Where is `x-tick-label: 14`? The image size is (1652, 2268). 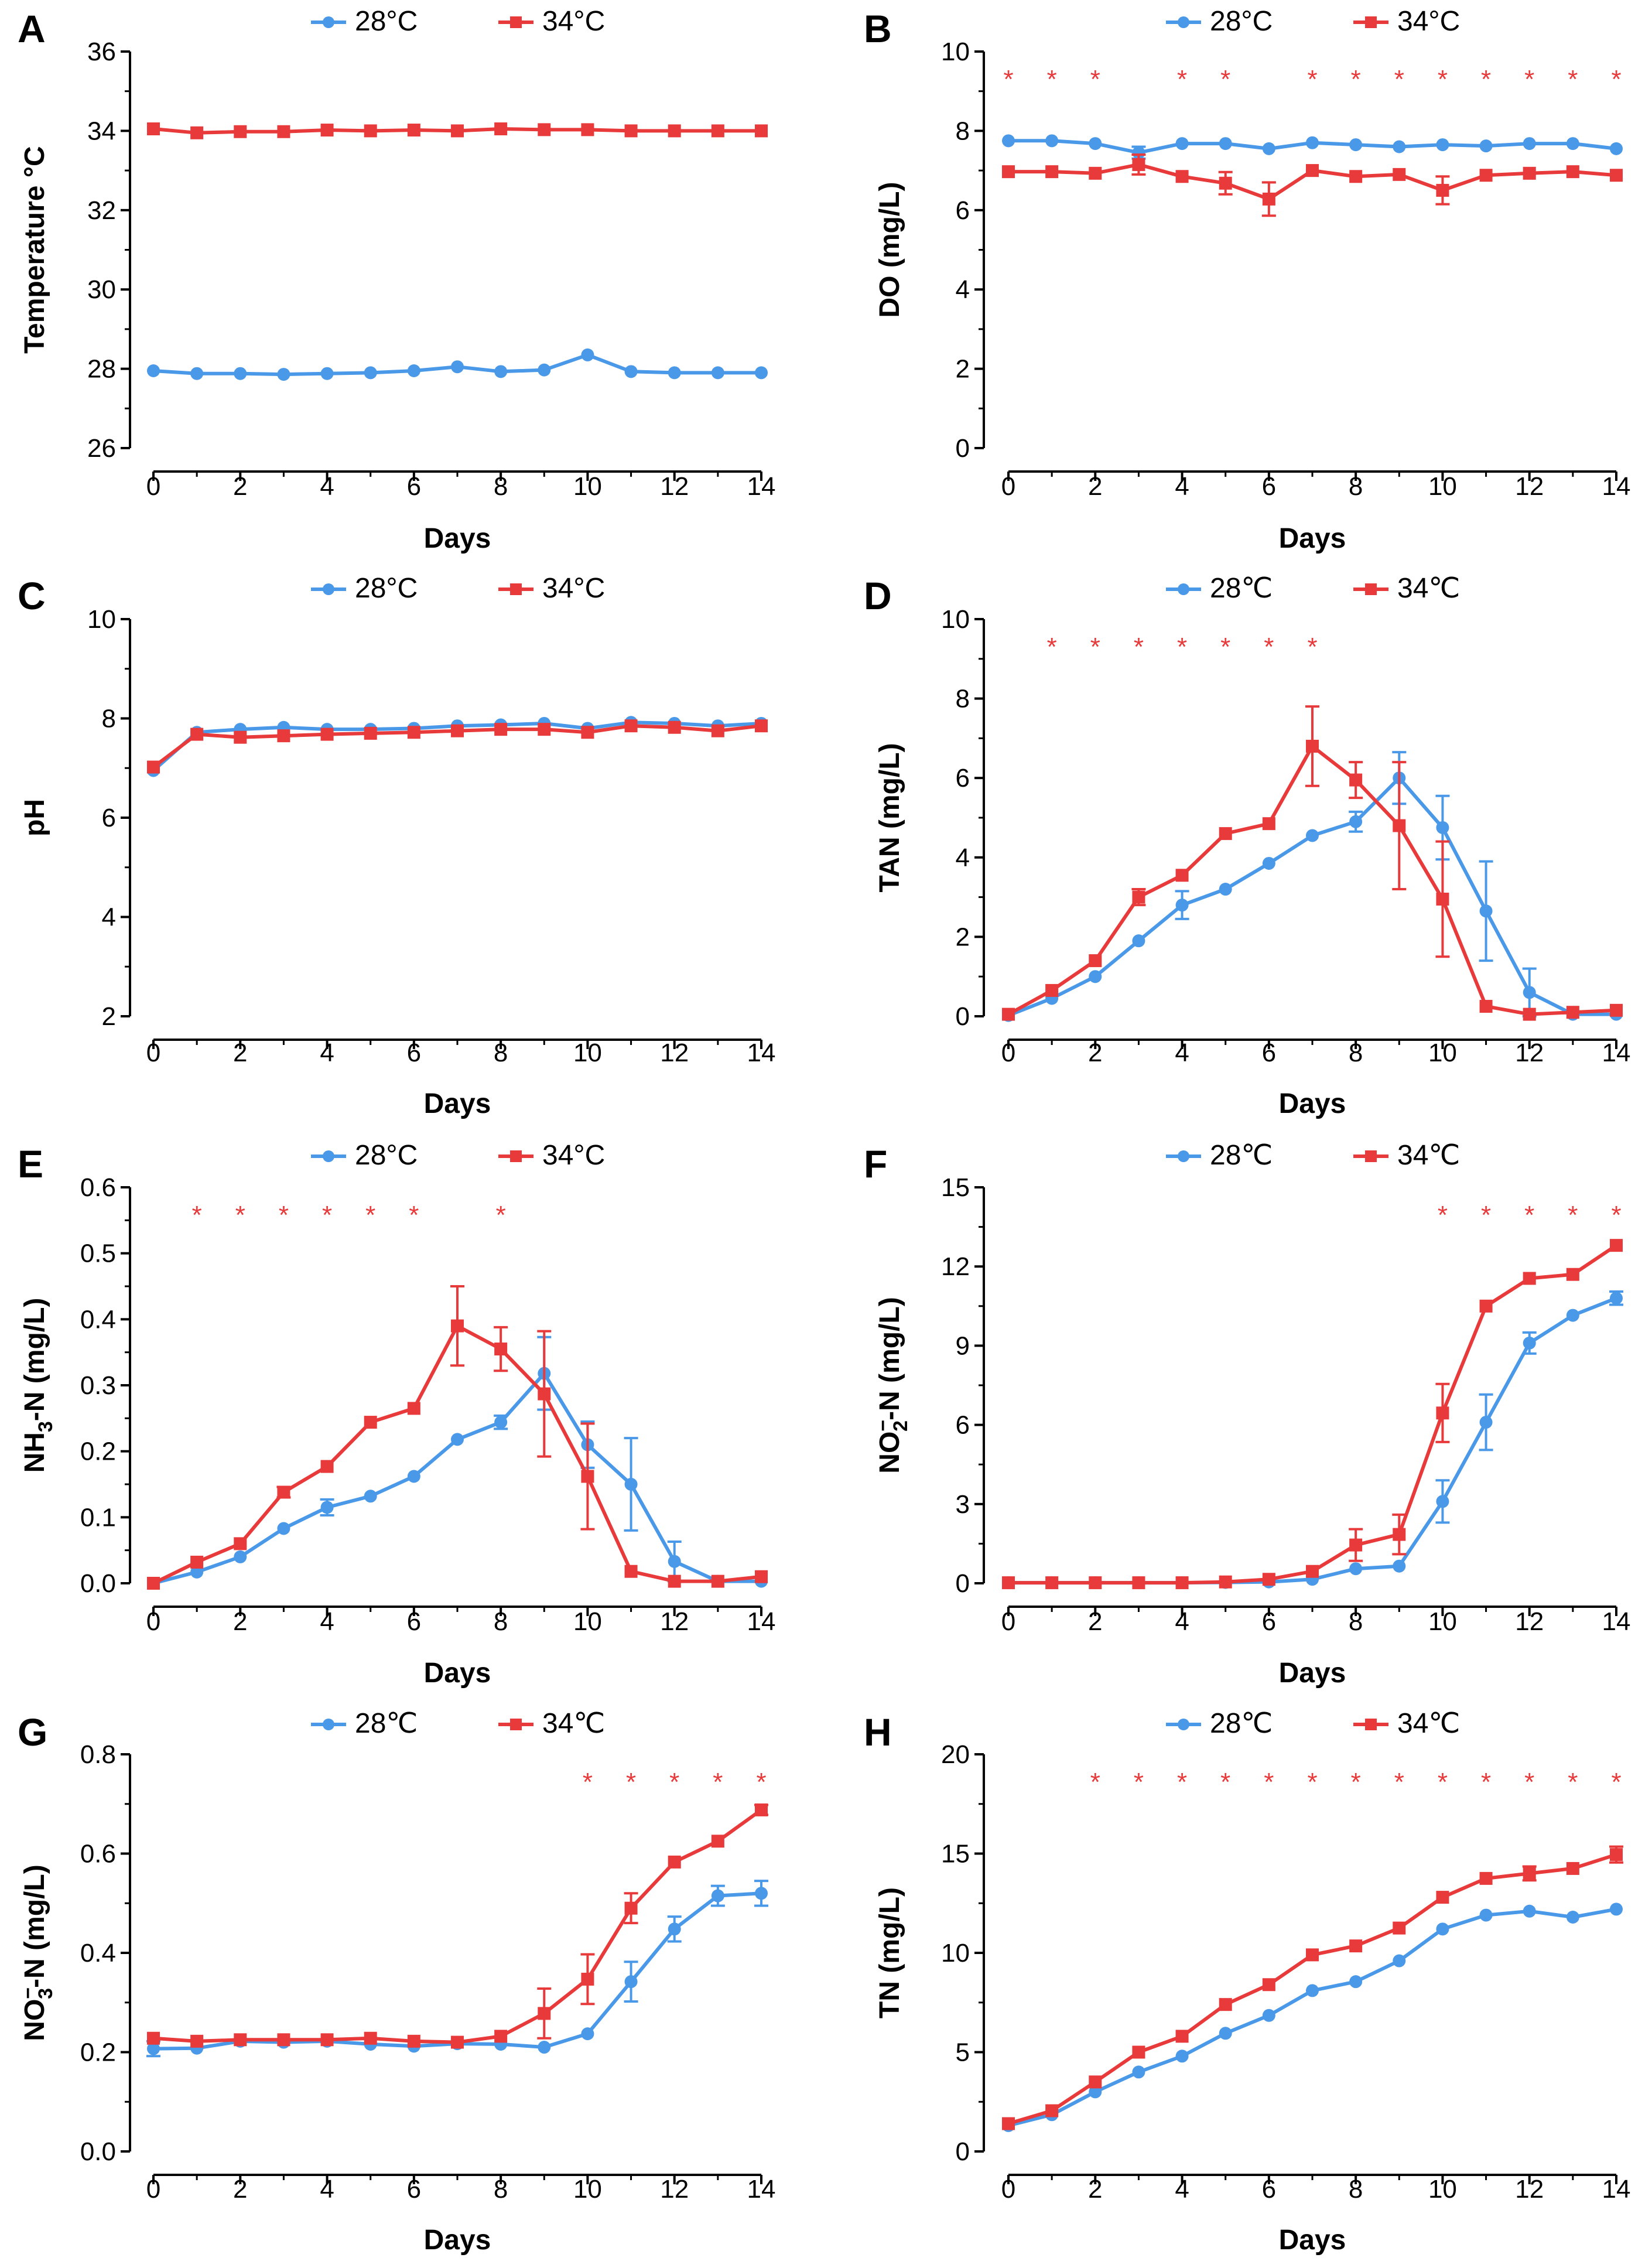 x-tick-label: 14 is located at coordinates (761, 1053).